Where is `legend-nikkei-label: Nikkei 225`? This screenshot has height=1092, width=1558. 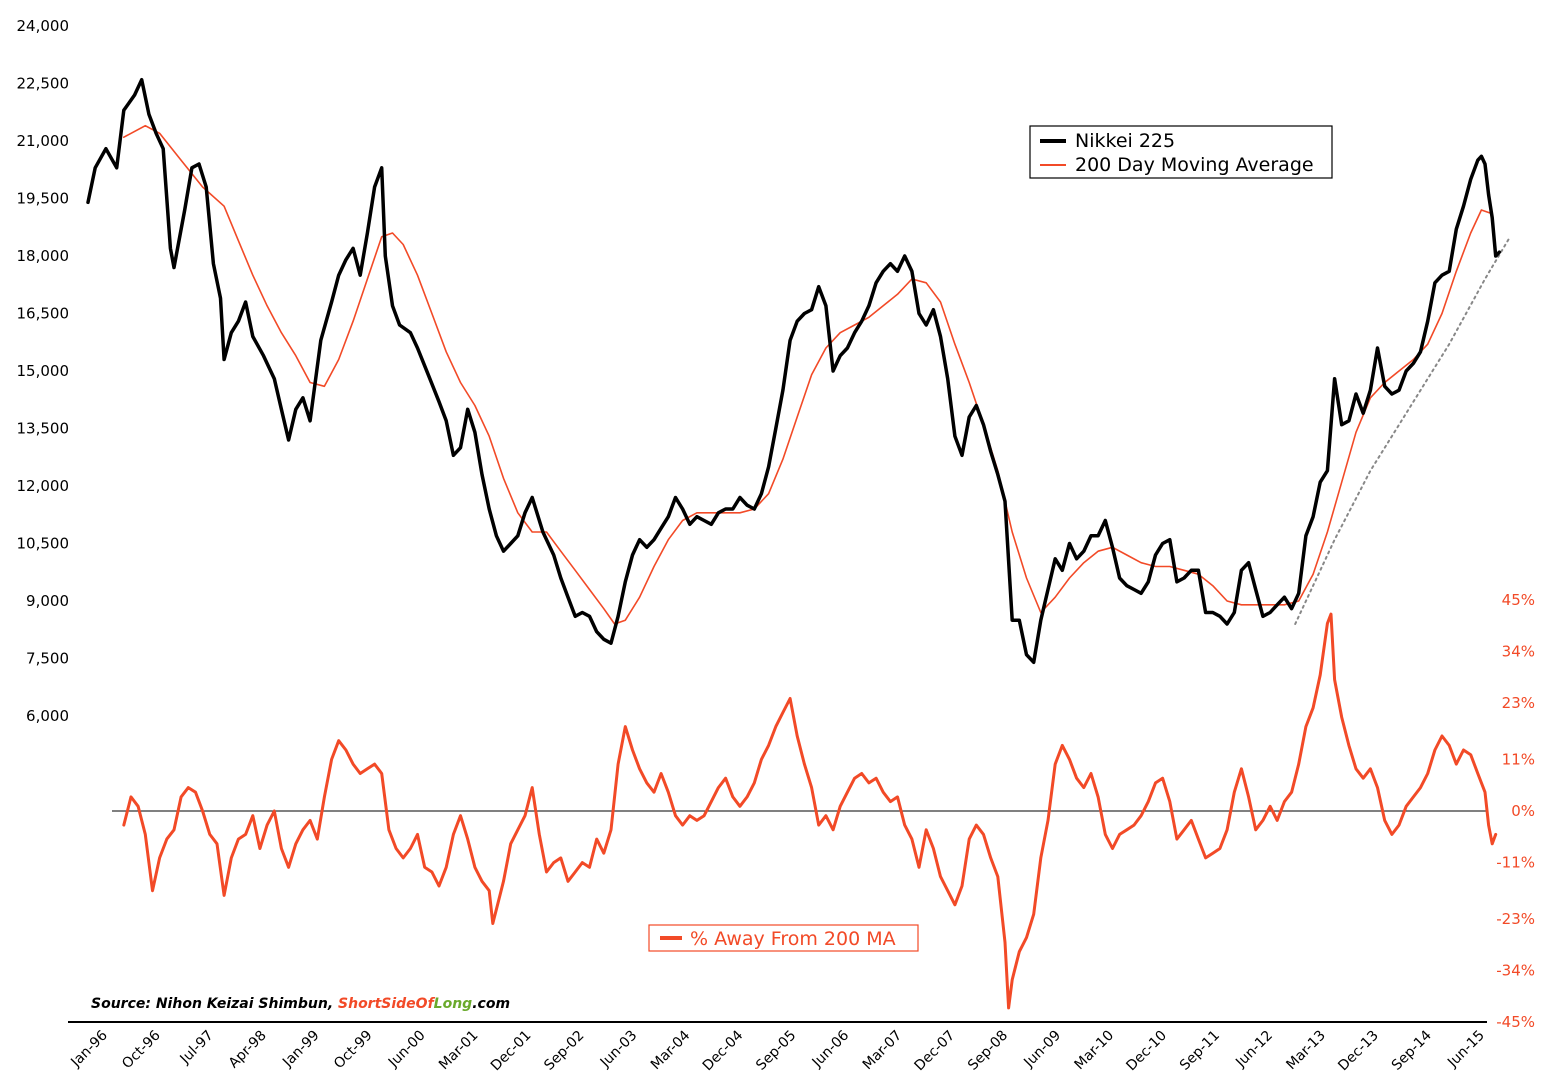 legend-nikkei-label: Nikkei 225 is located at coordinates (1125, 141).